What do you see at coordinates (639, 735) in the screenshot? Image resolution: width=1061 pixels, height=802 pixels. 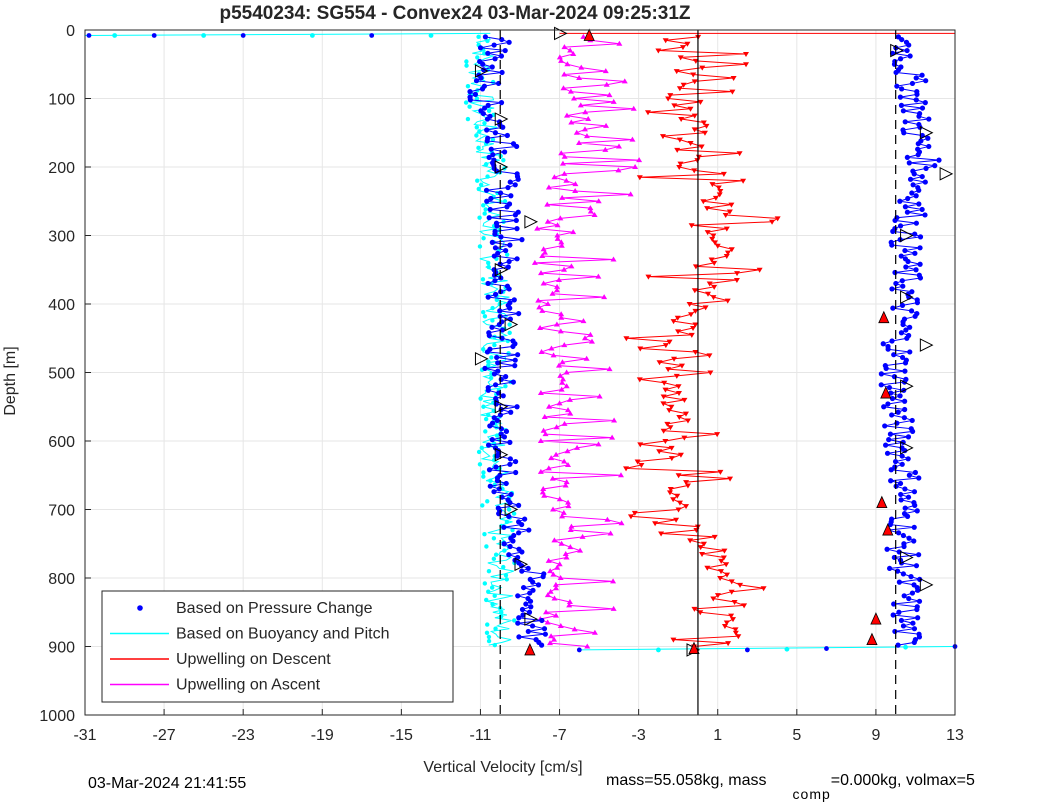 I see `x-tick-label: -3` at bounding box center [639, 735].